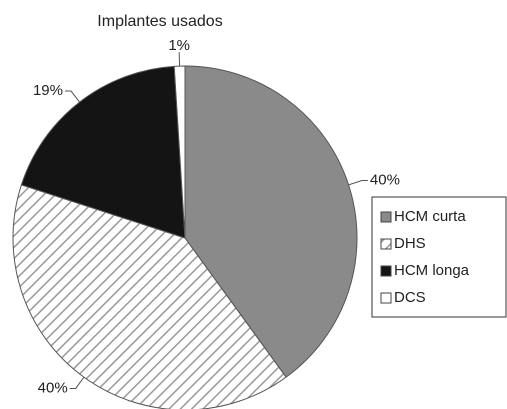 Image resolution: width=507 pixels, height=409 pixels. What do you see at coordinates (410, 297) in the screenshot?
I see `legend-label: DCS` at bounding box center [410, 297].